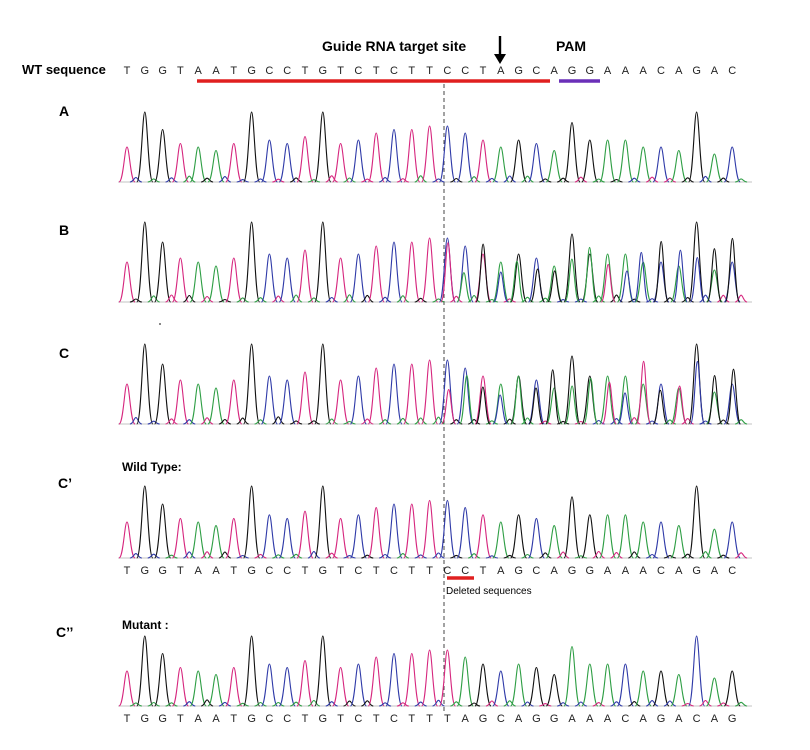 The image size is (810, 750). Describe the element at coordinates (64, 353) in the screenshot. I see `panel-label-c: C` at that location.